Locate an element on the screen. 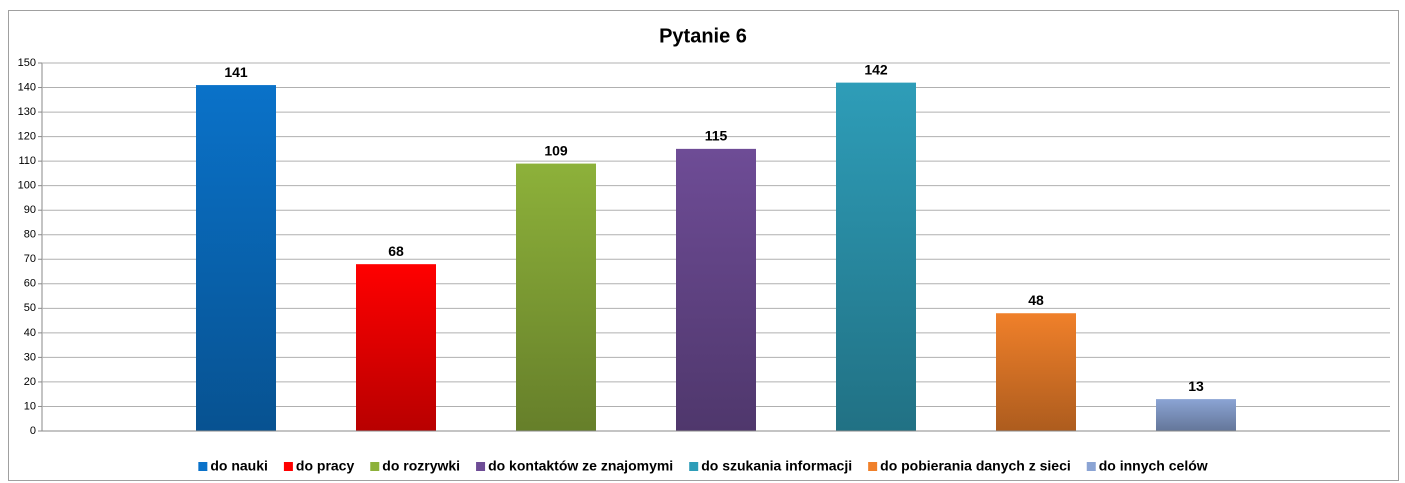 This screenshot has height=483, width=1405. y-tick-label: 60 is located at coordinates (30, 284).